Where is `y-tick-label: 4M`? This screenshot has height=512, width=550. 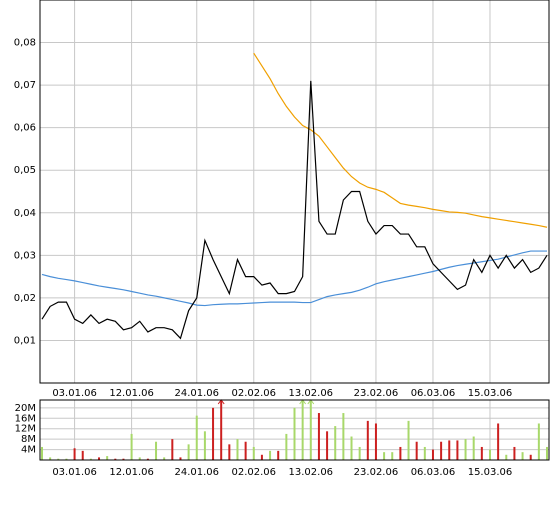
y-tick-label: 4M is located at coordinates (28, 450).